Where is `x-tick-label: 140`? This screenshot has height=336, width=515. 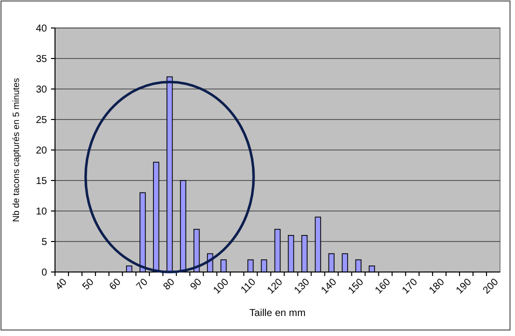
x-tick-label: 140 is located at coordinates (329, 286).